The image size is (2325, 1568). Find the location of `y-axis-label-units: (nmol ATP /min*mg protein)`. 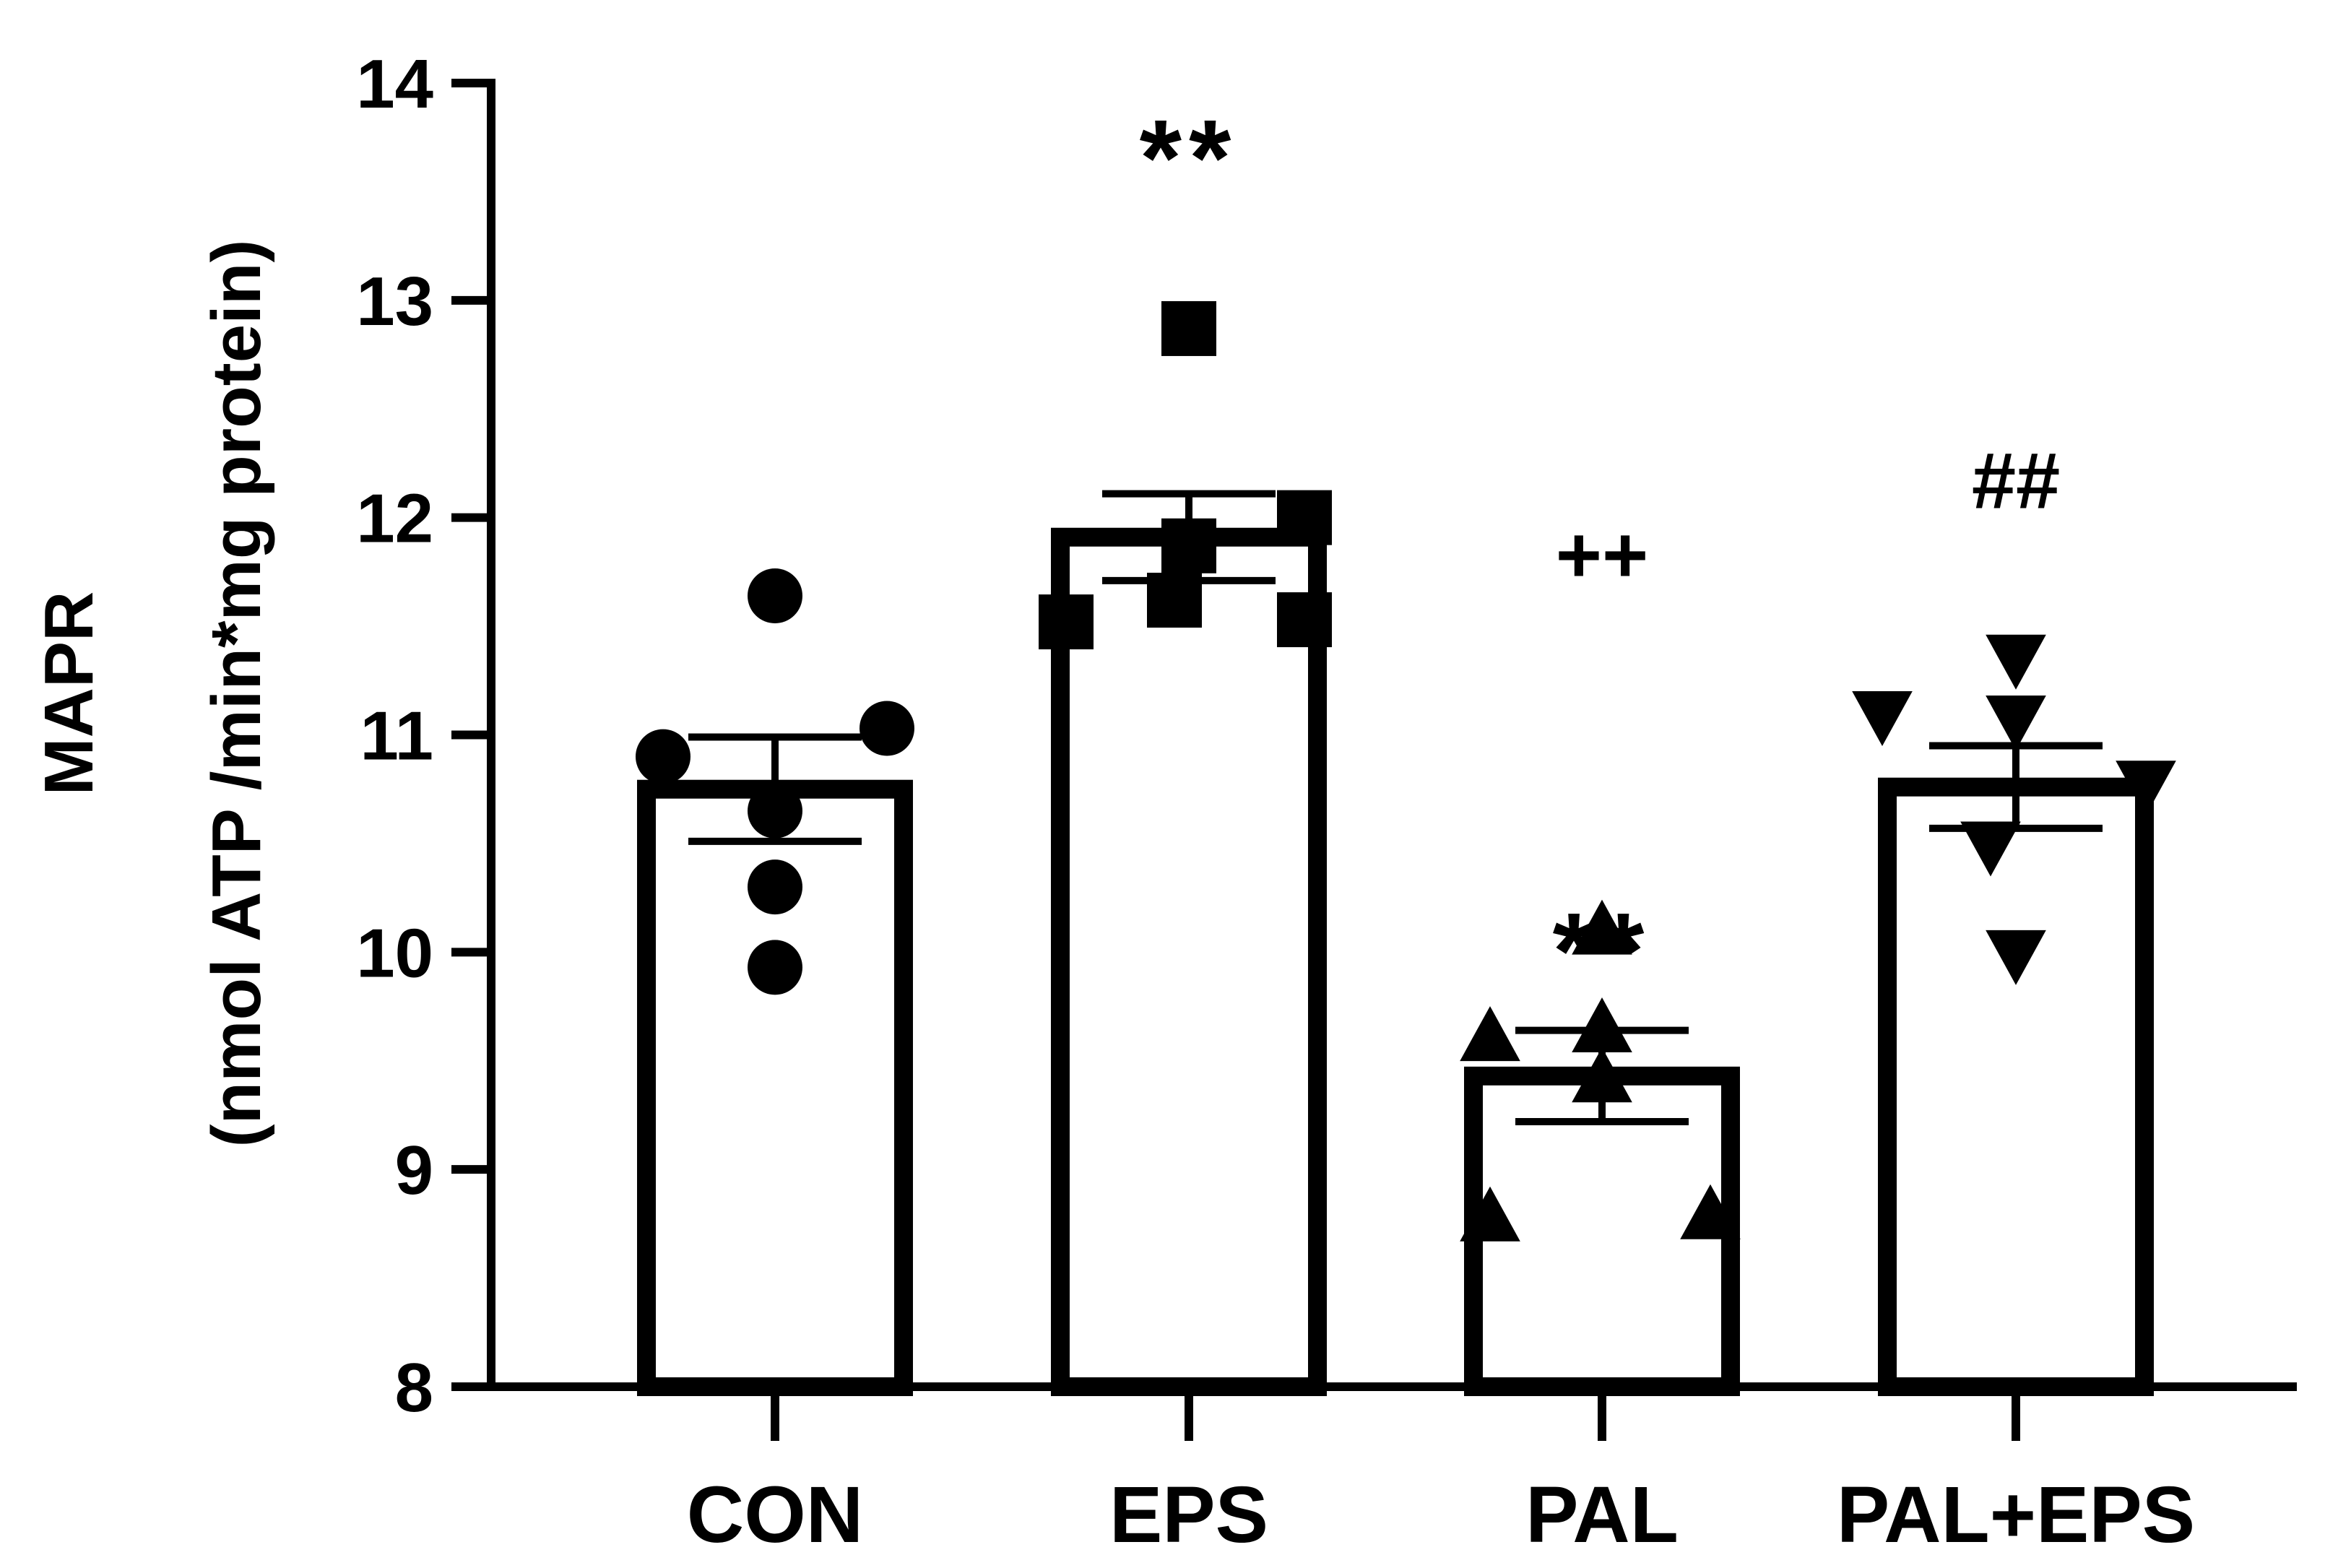

y-axis-label-units: (nmol ATP /min*mg protein) is located at coordinates (236, 694).